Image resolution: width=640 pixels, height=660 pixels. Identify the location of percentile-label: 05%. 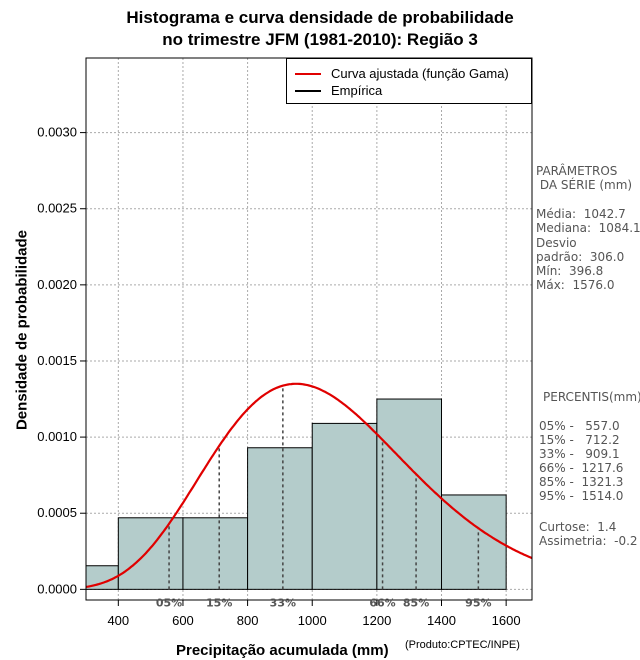
(169, 602).